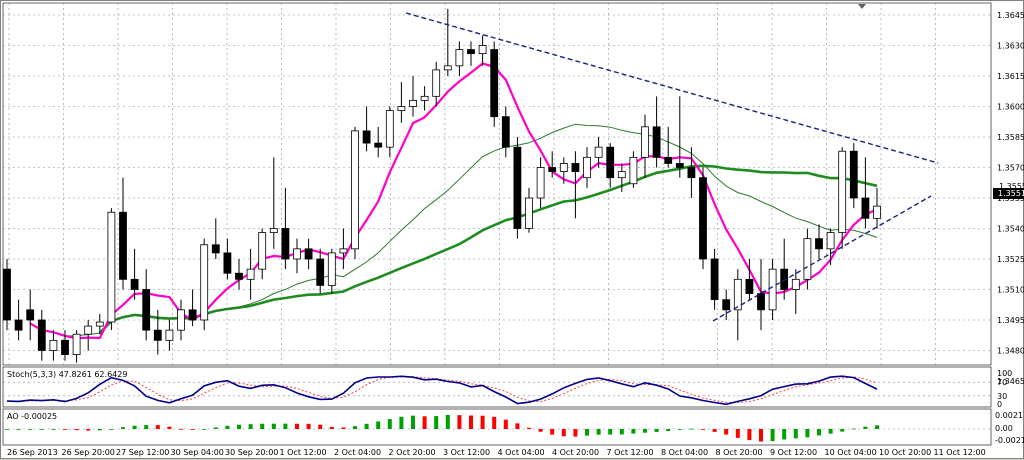 Image resolution: width=1024 pixels, height=460 pixels. Describe the element at coordinates (822, 258) in the screenshot. I see `lower-trendline` at that location.